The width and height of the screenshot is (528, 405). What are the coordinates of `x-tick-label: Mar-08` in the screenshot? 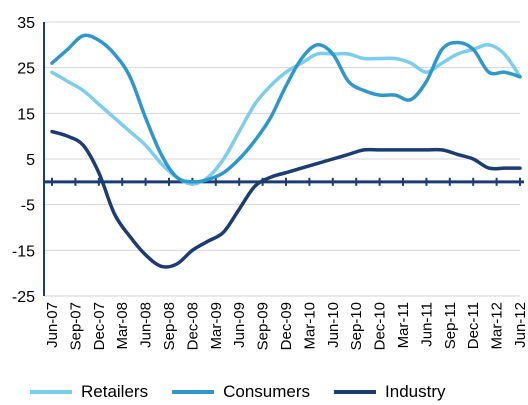 It's located at (122, 326).